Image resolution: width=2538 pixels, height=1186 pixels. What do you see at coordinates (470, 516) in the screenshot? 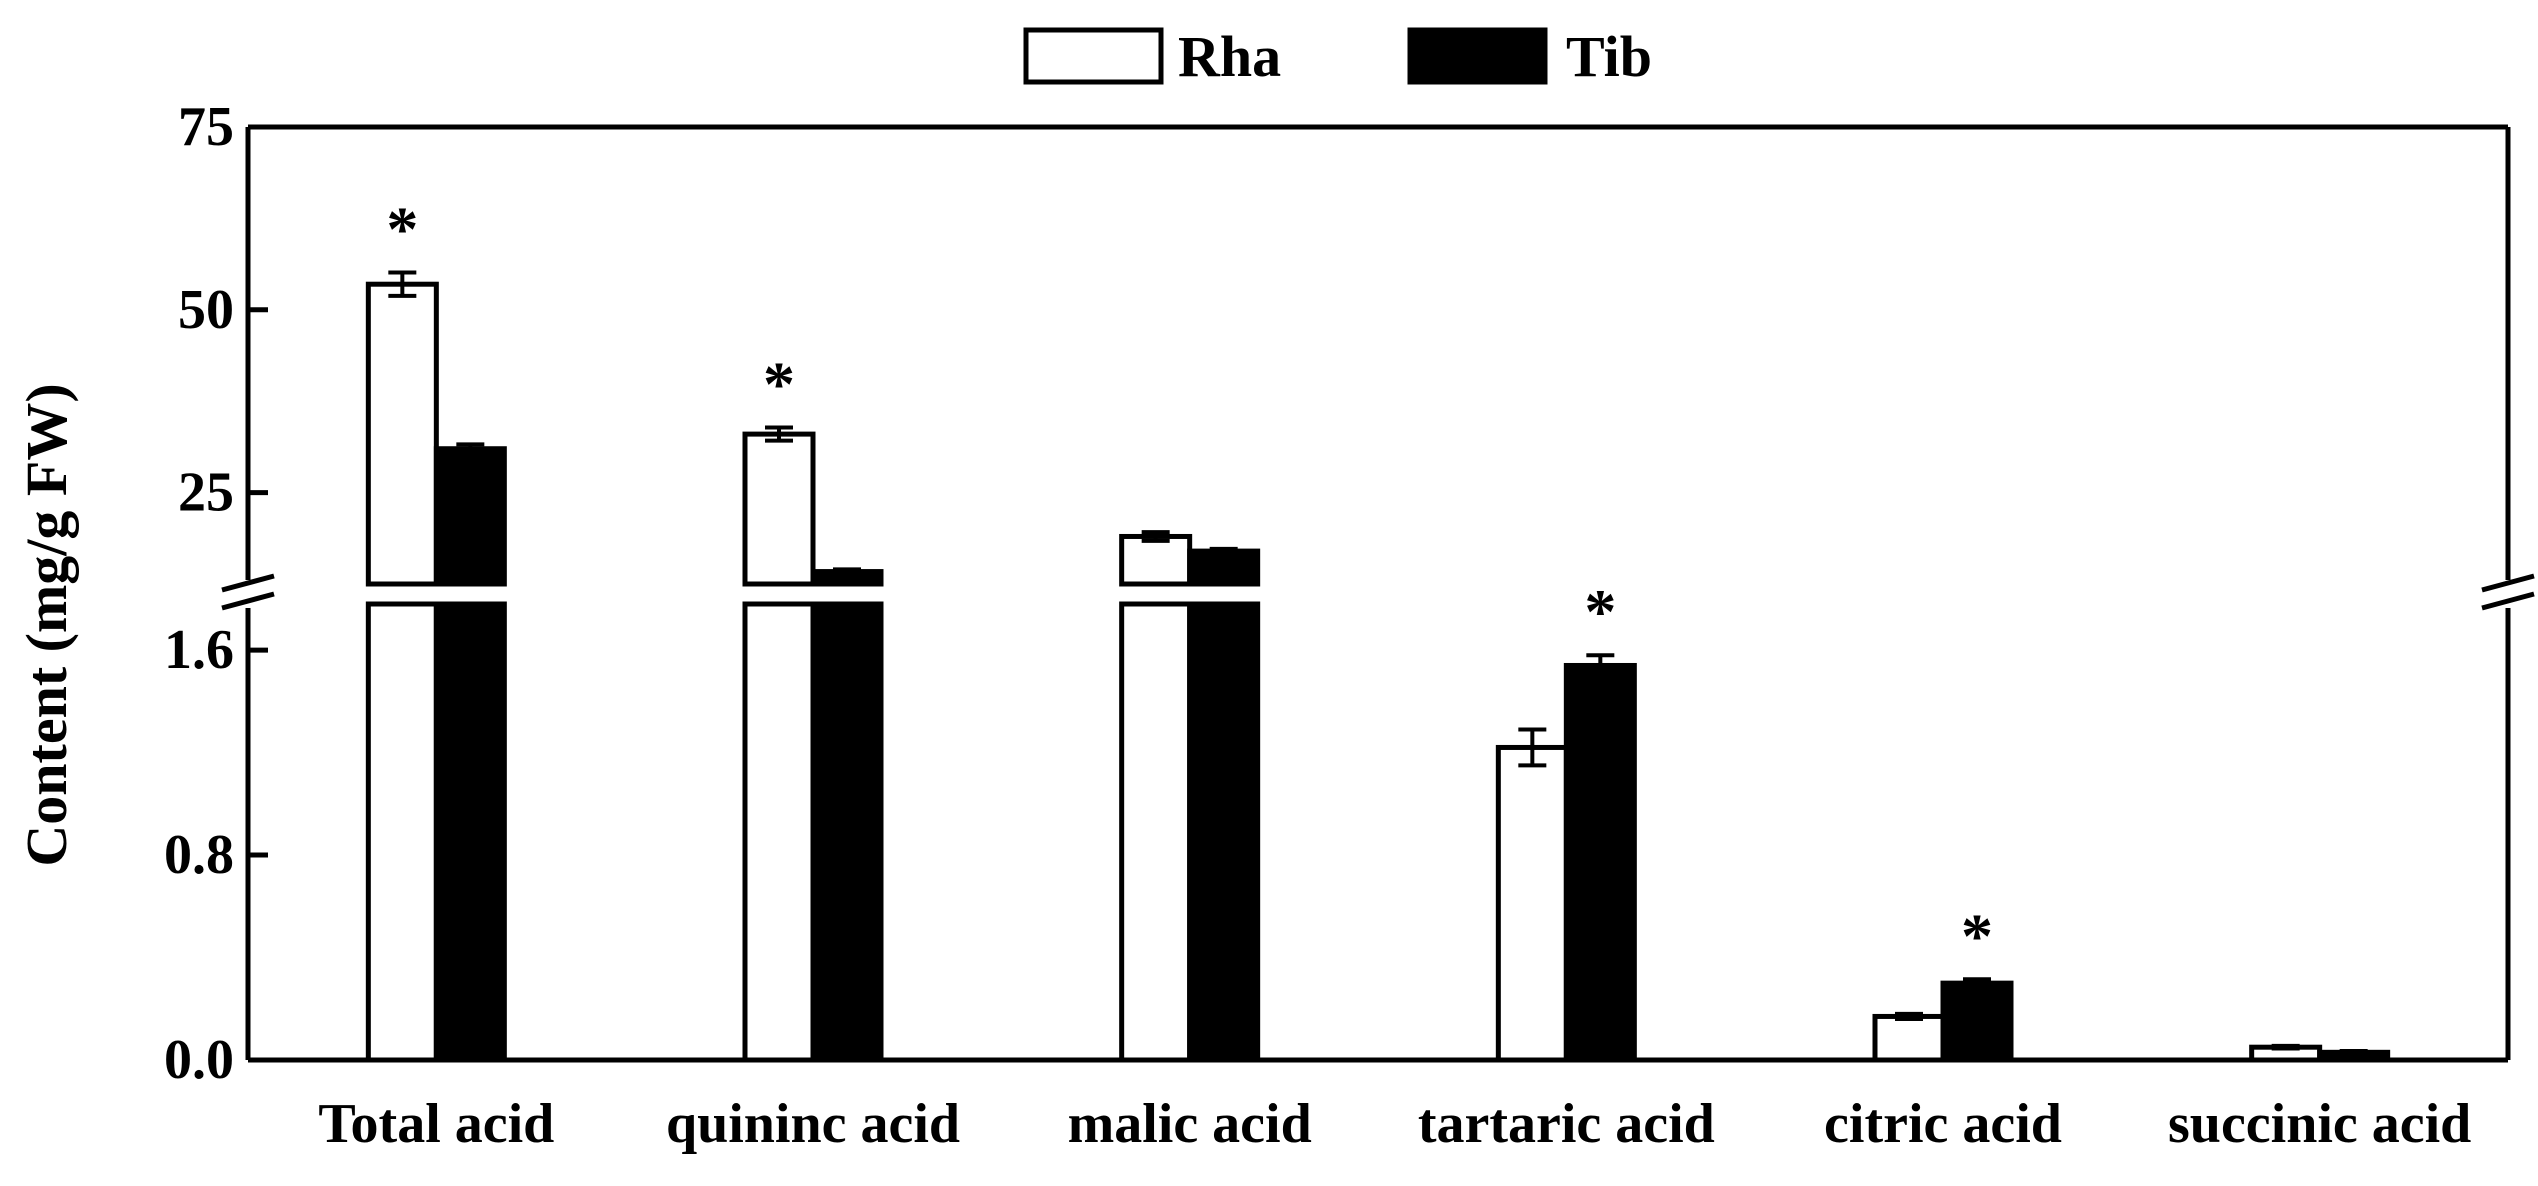
I see `bar-tib-0-upper` at bounding box center [470, 516].